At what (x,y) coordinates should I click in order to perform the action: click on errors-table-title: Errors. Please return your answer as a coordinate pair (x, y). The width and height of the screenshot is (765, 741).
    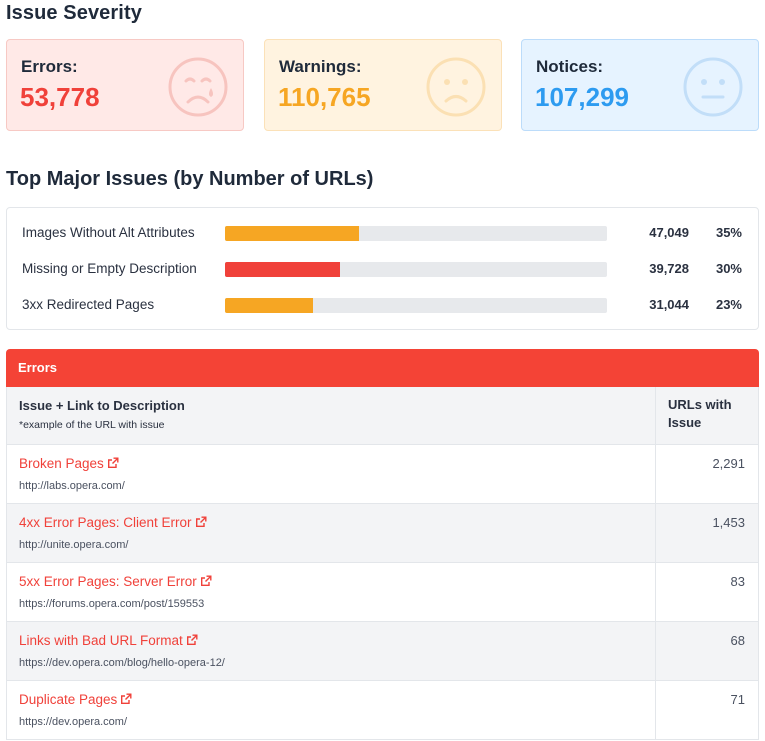
    Looking at the image, I should click on (382, 368).